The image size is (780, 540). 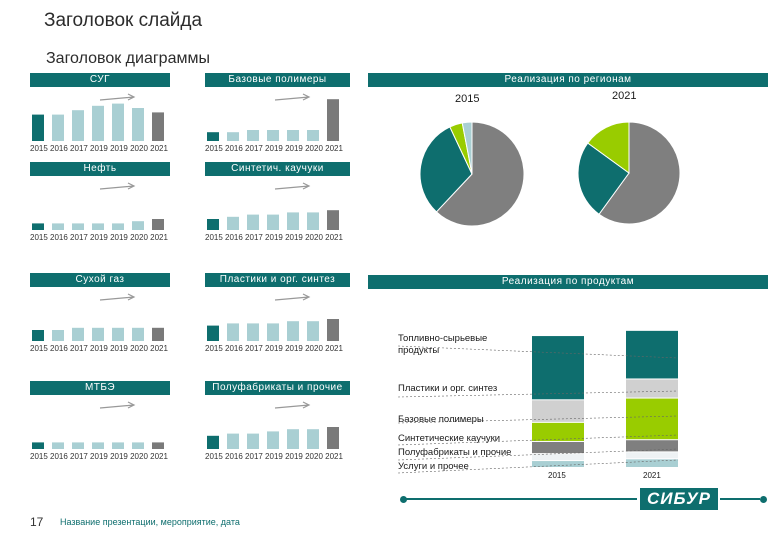 What do you see at coordinates (521, 499) in the screenshot?
I see `footer-line-left` at bounding box center [521, 499].